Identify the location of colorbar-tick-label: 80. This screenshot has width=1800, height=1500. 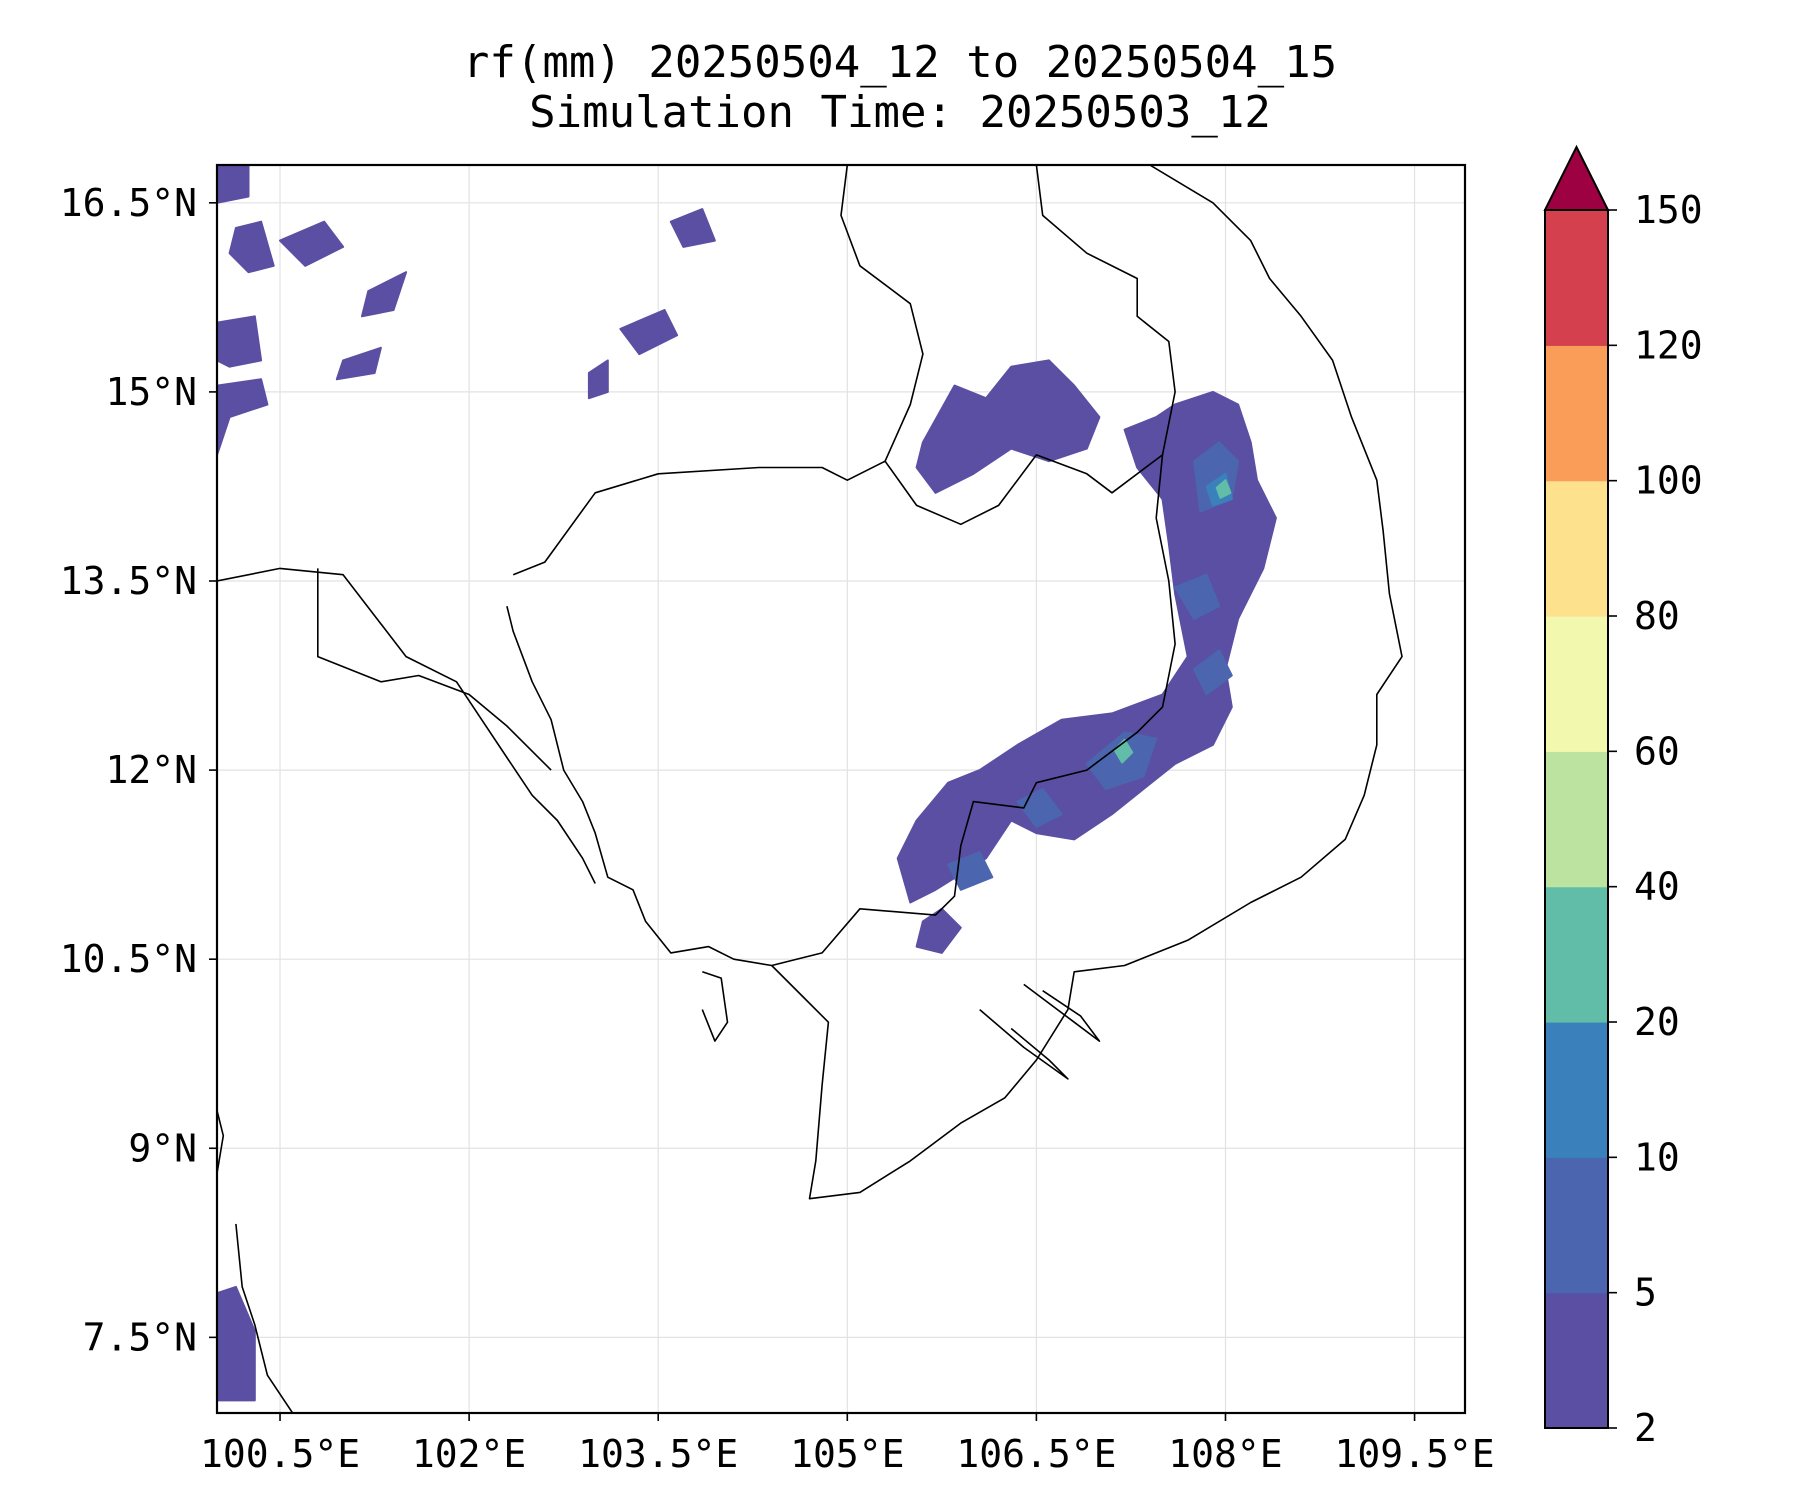
(1657, 616).